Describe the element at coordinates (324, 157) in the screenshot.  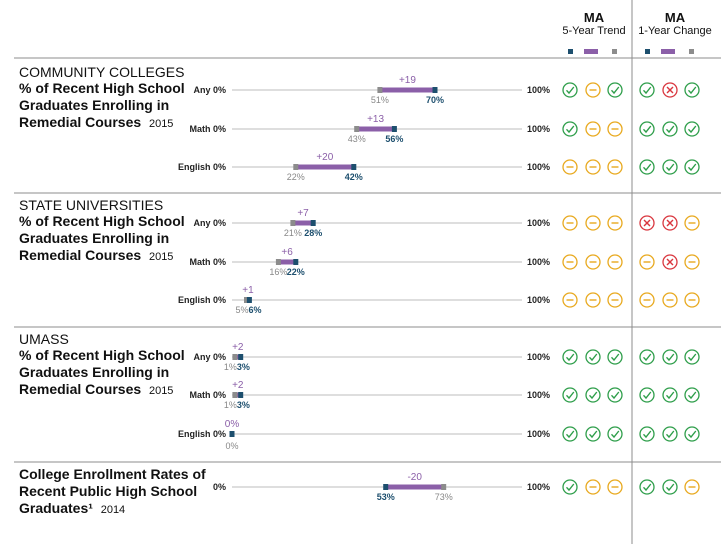
I see `change-label: +20` at that location.